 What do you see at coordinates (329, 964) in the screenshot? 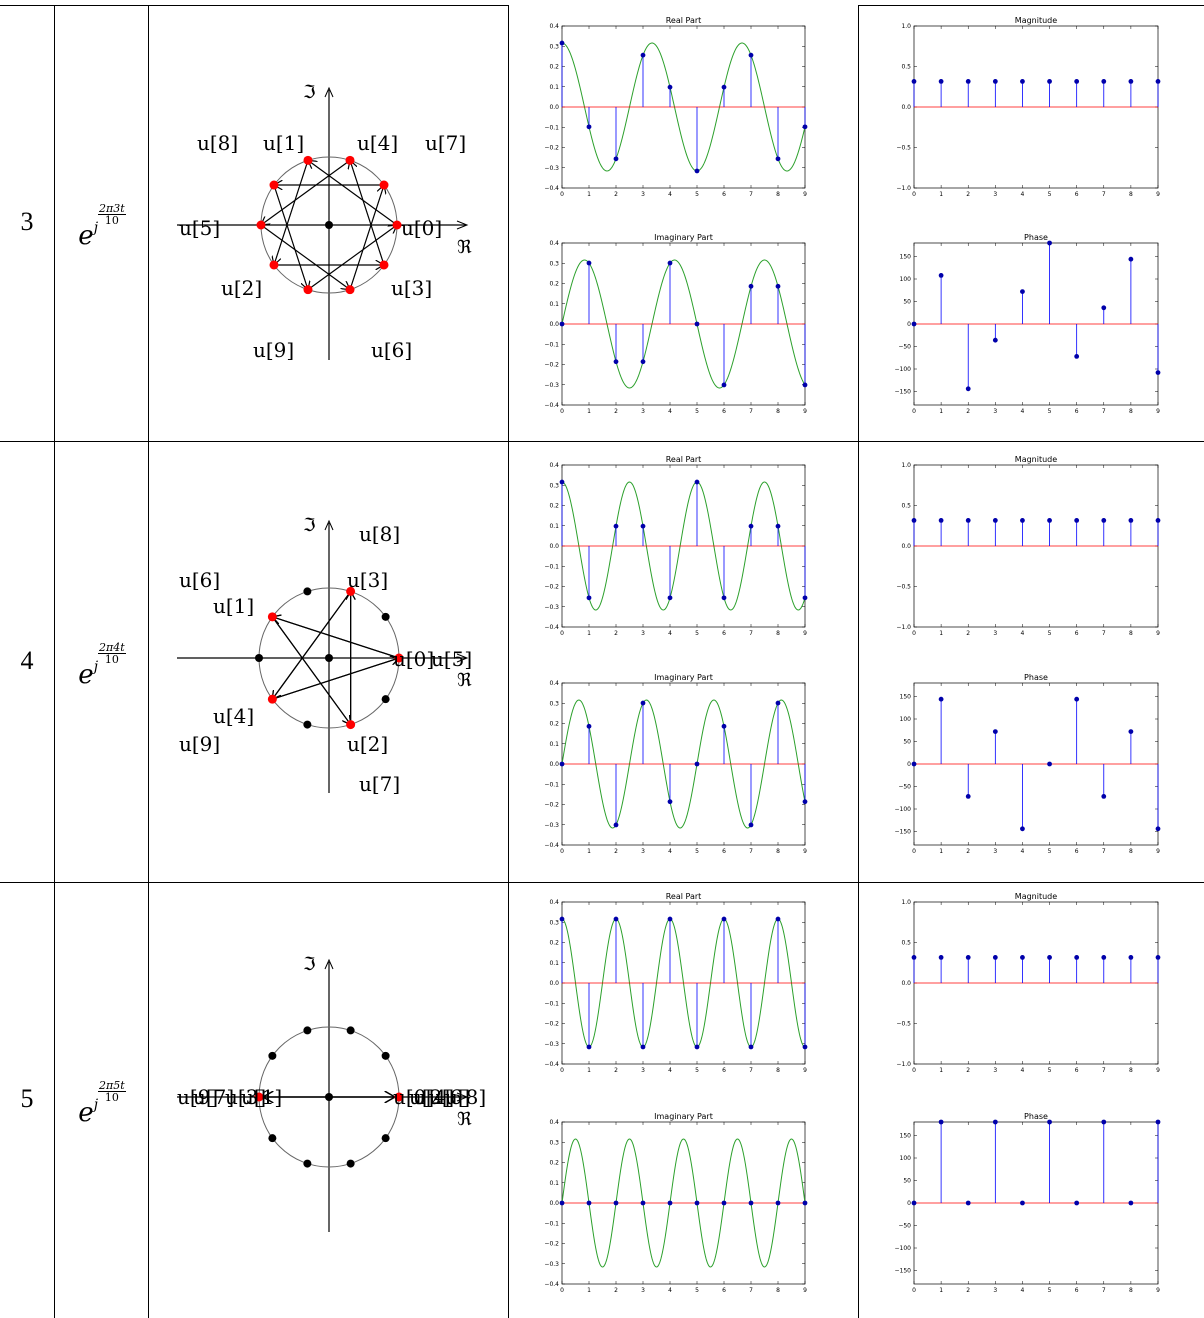
I see `imag-axis-arrow` at bounding box center [329, 964].